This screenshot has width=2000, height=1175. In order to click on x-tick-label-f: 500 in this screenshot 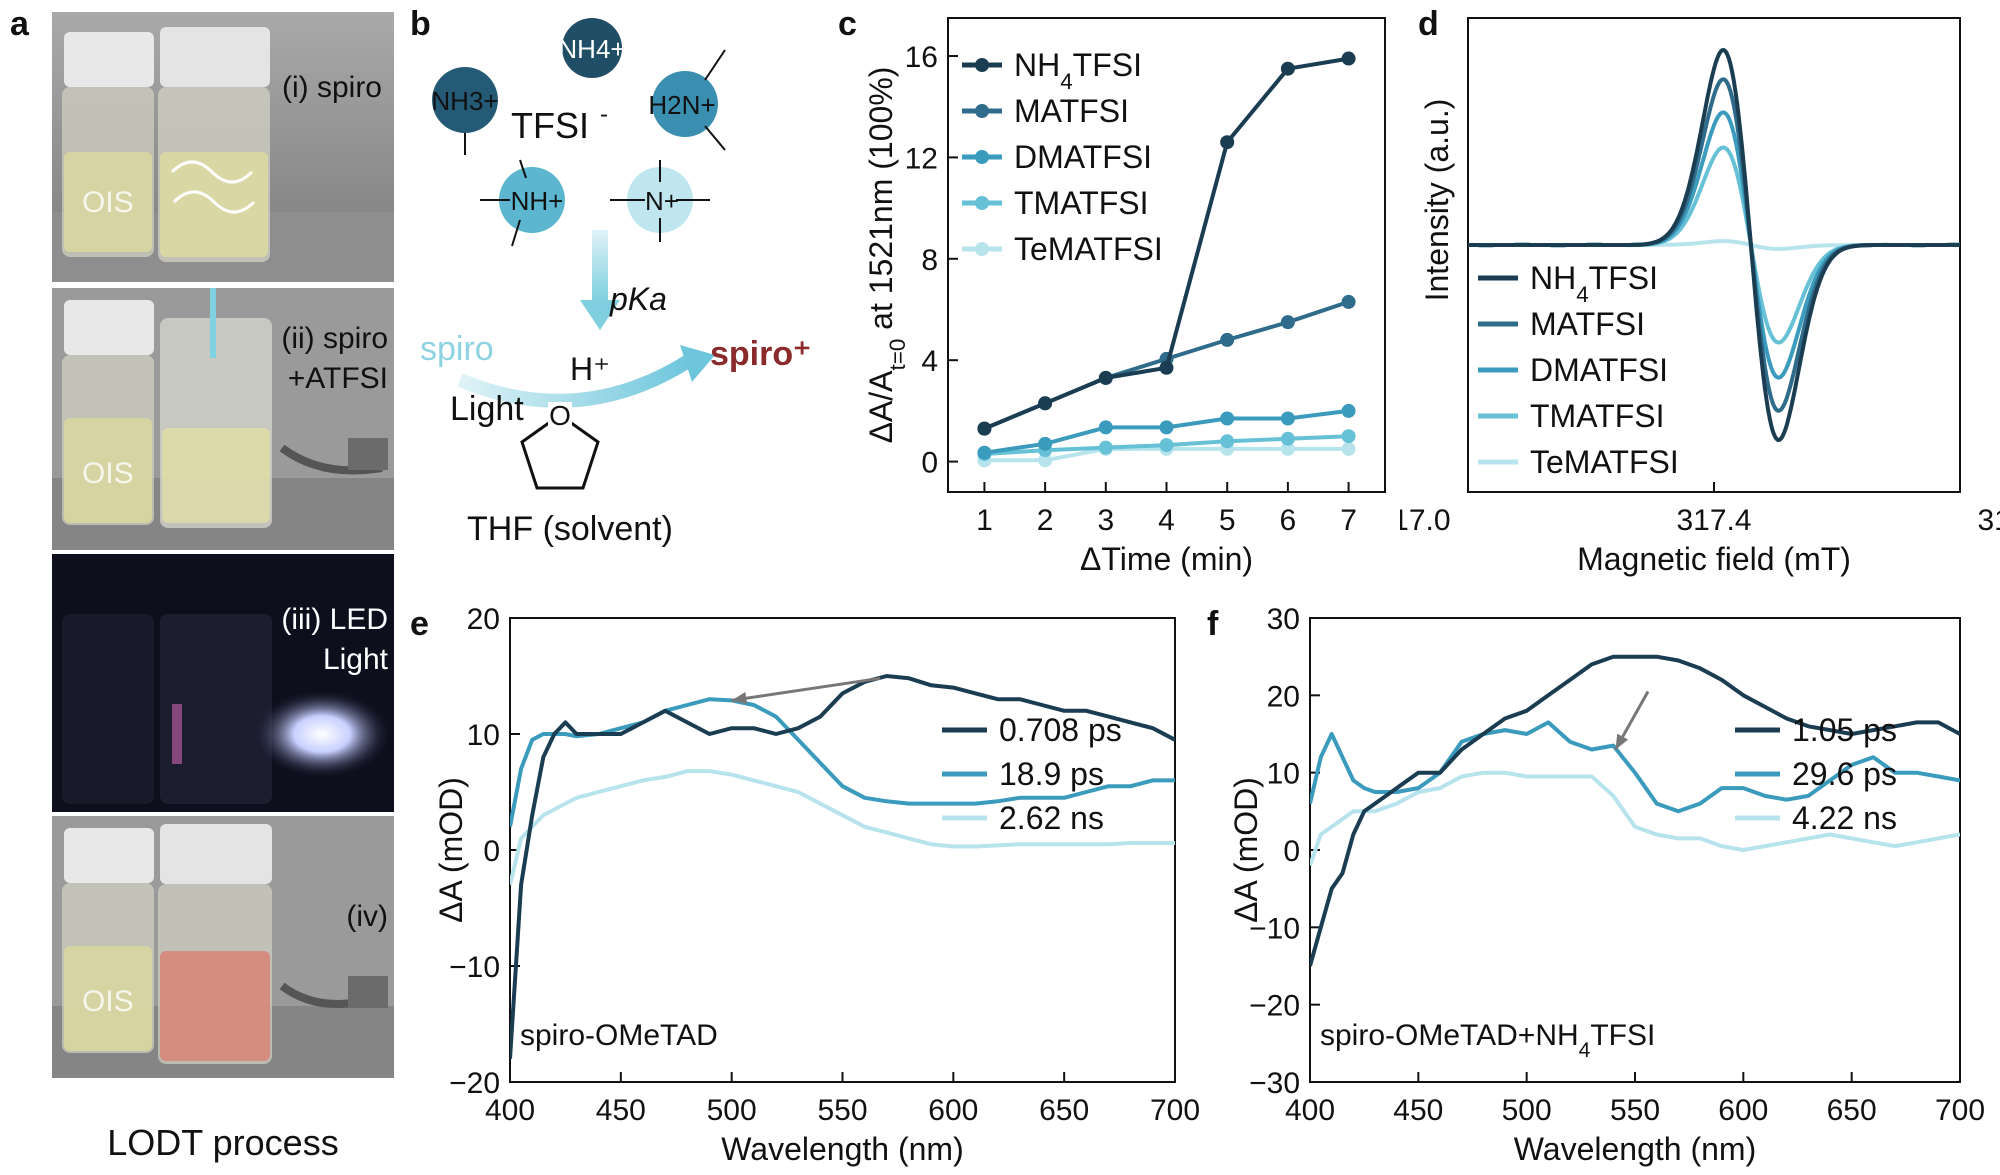, I will do `click(1527, 1110)`.